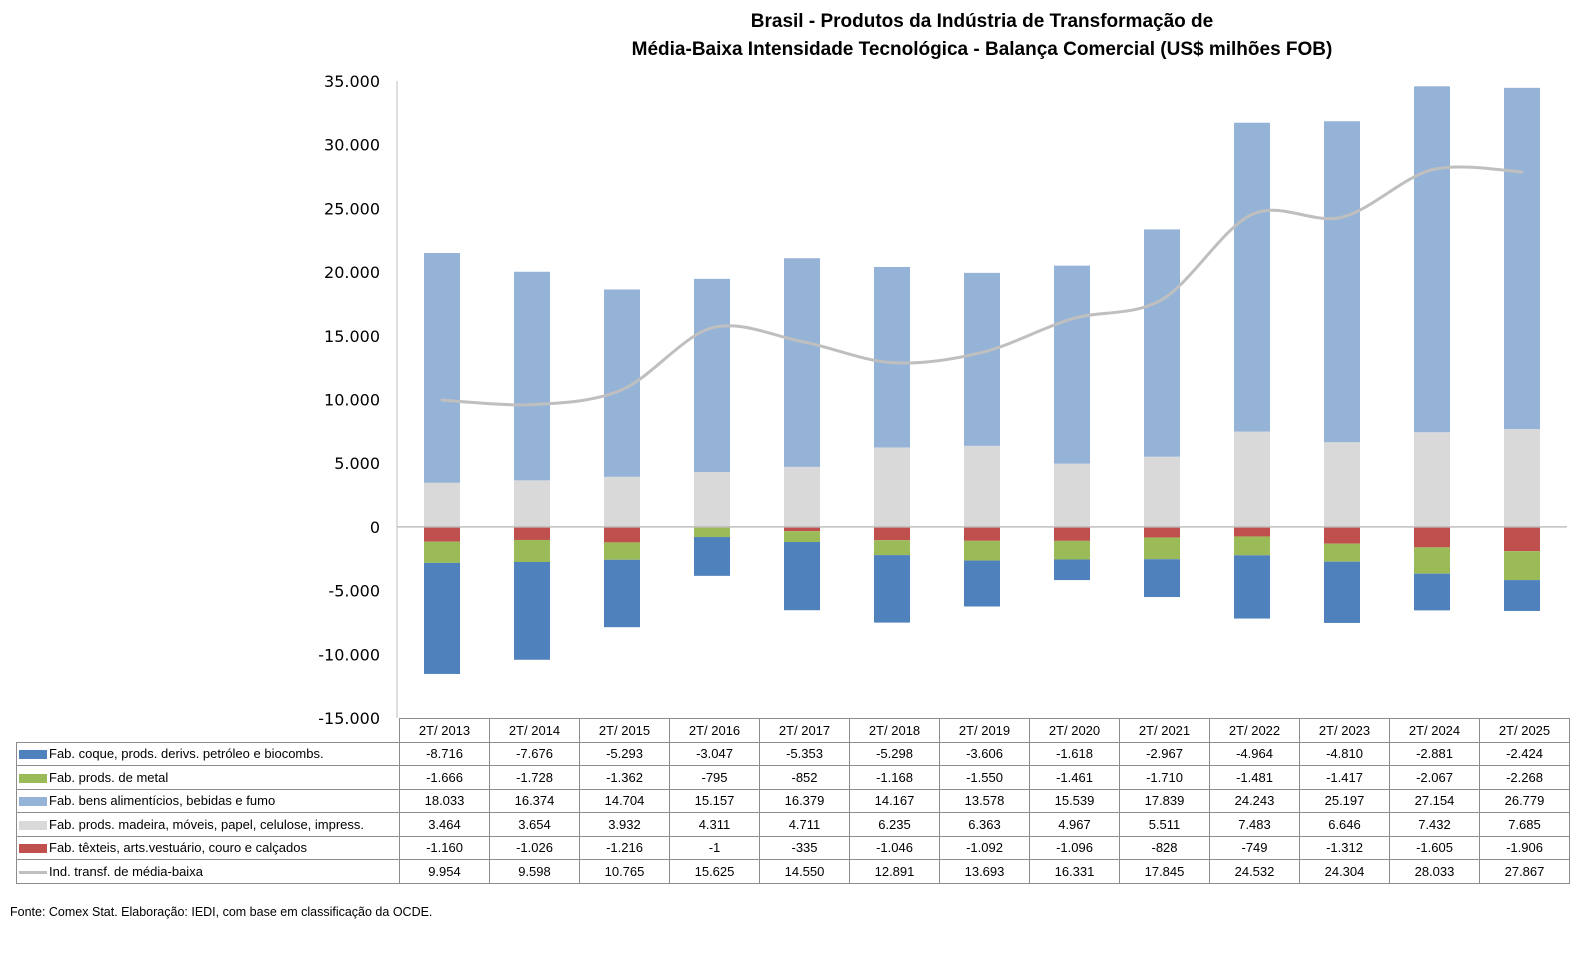 The width and height of the screenshot is (1595, 956). I want to click on data-label: 15.157, so click(714, 800).